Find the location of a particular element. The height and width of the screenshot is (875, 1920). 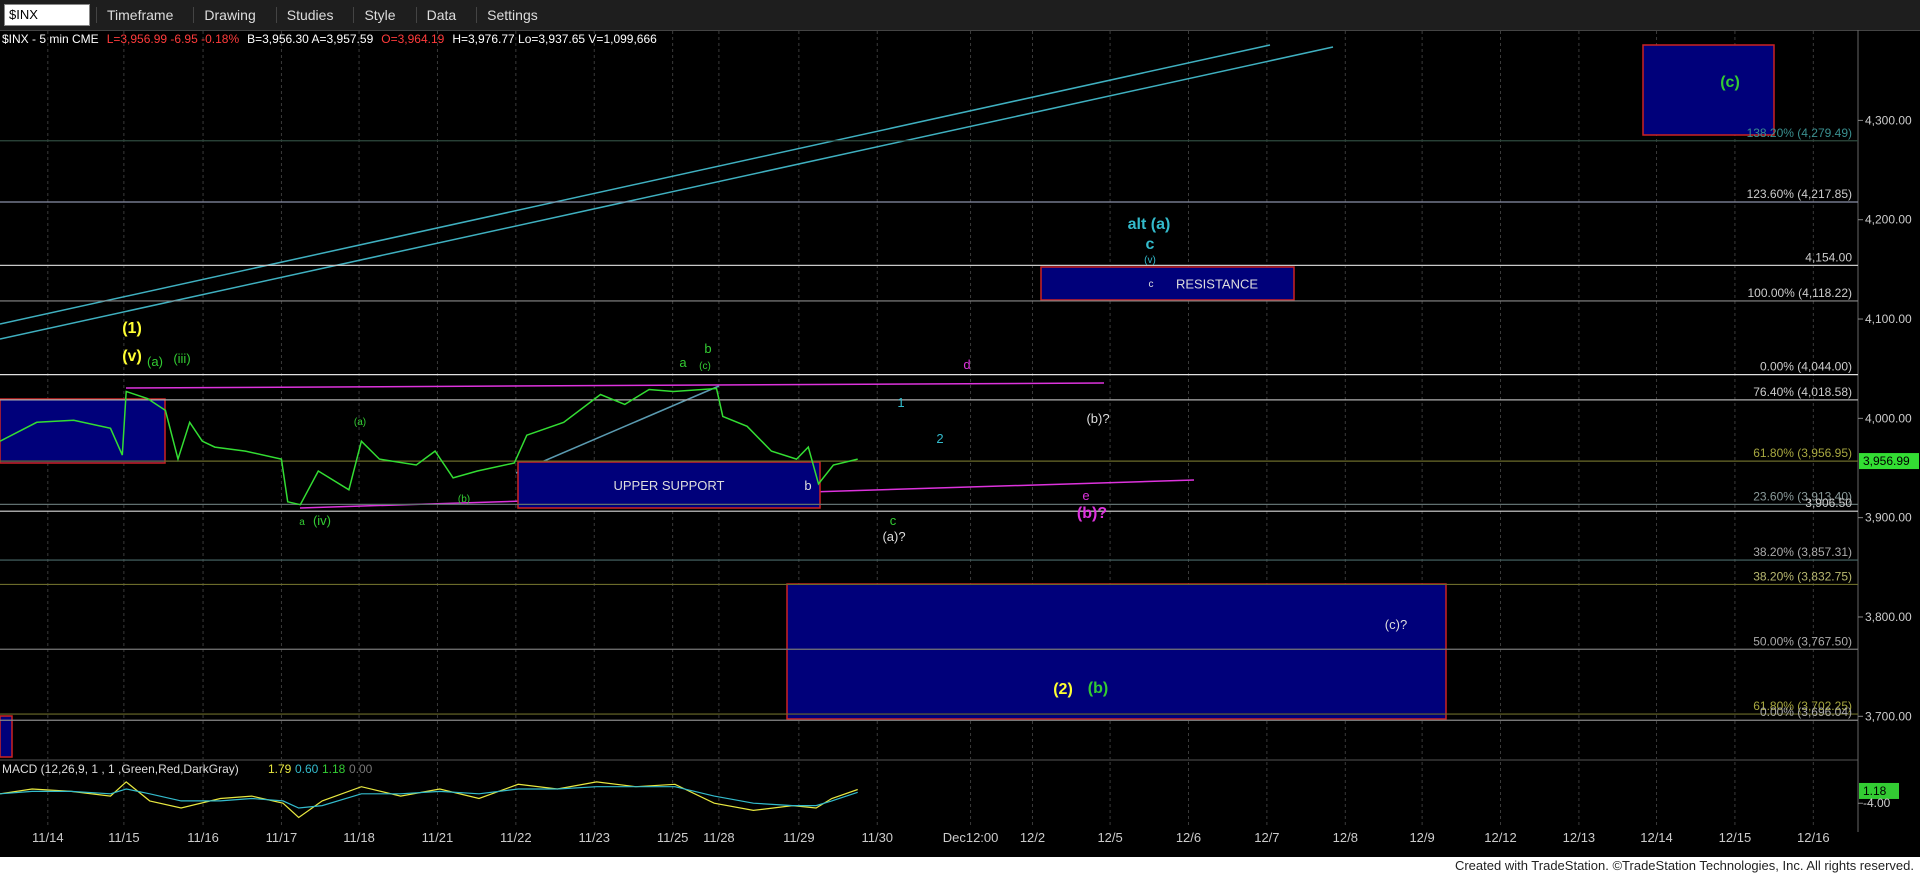

level-label: 61.80% (3,956.95) is located at coordinates (1802, 453).